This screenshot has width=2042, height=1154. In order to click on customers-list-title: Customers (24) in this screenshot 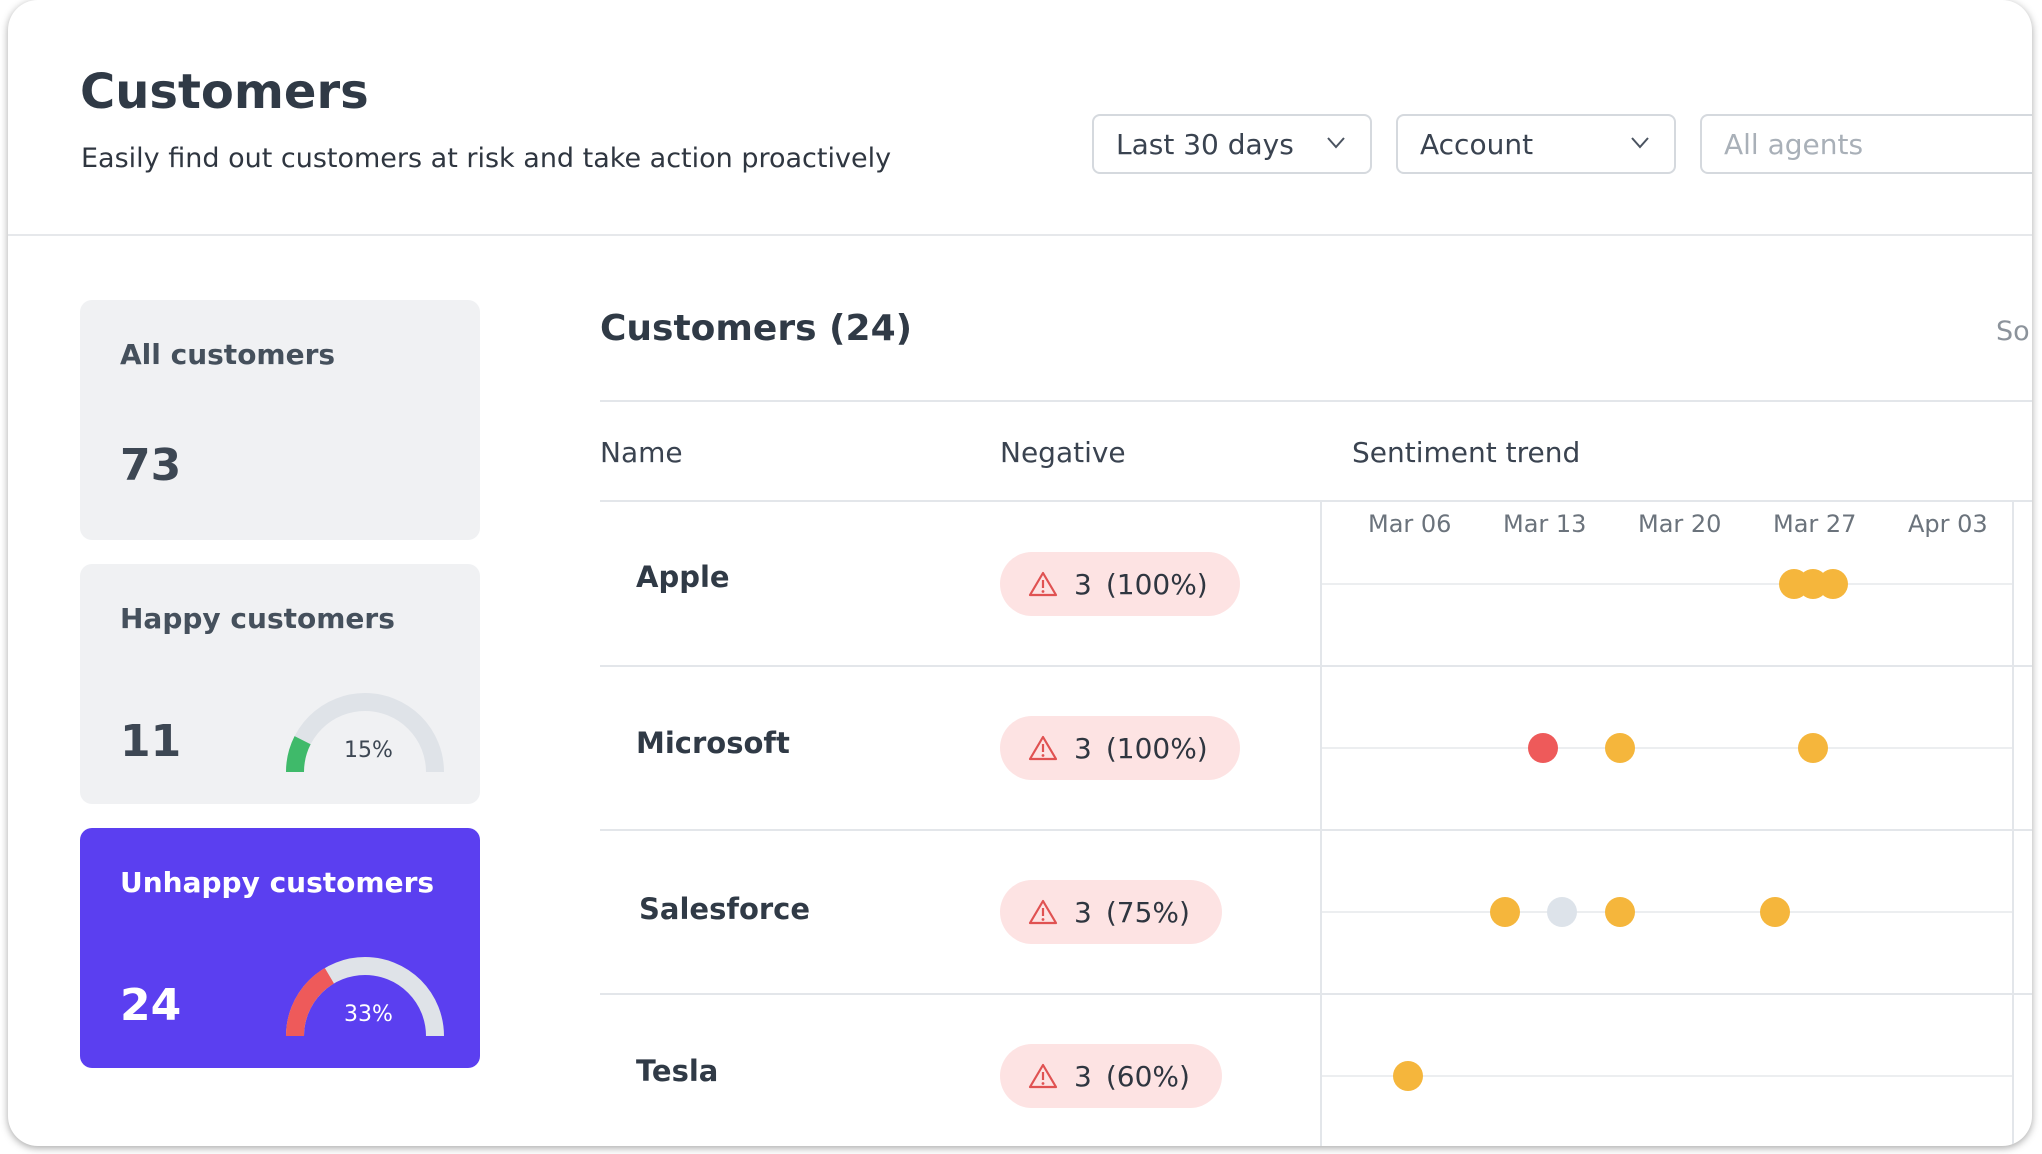, I will do `click(756, 328)`.